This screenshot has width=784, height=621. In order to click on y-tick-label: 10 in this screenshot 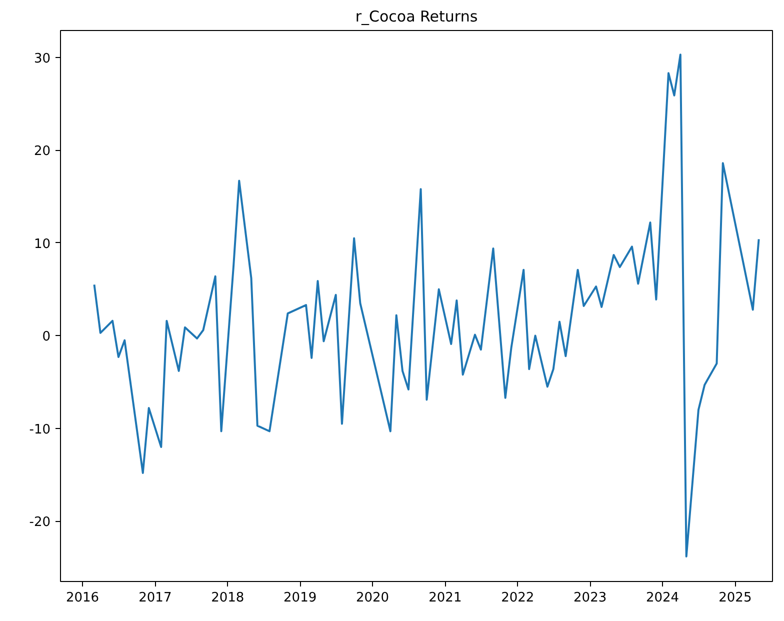, I will do `click(42, 244)`.